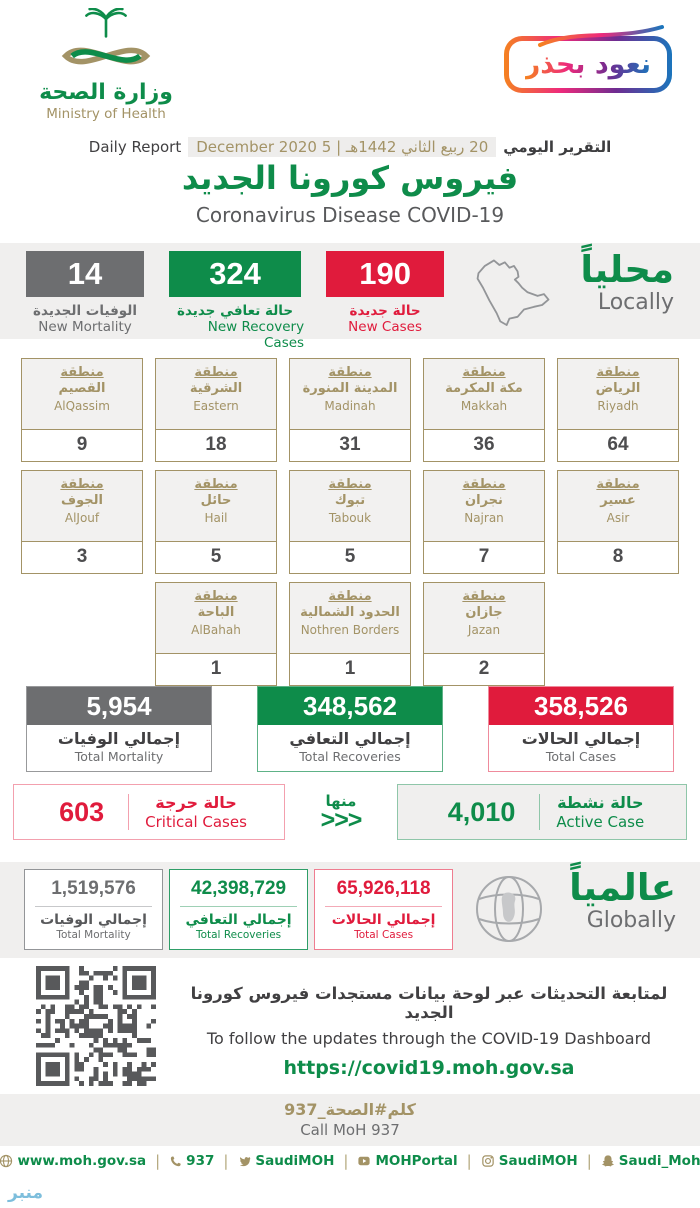  What do you see at coordinates (285, 1161) in the screenshot?
I see `twitter-link: SaudiMOH` at bounding box center [285, 1161].